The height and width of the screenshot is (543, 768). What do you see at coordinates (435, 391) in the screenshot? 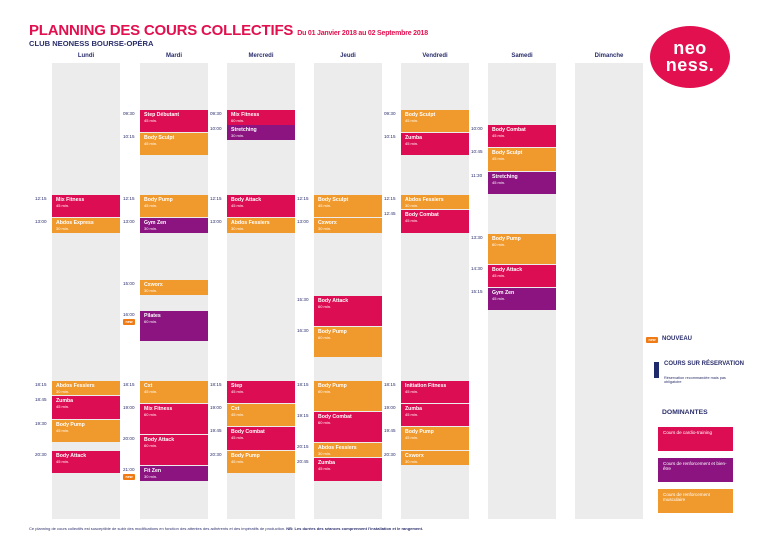
I see `class-block: Initiation Fitness 45 min.` at bounding box center [435, 391].